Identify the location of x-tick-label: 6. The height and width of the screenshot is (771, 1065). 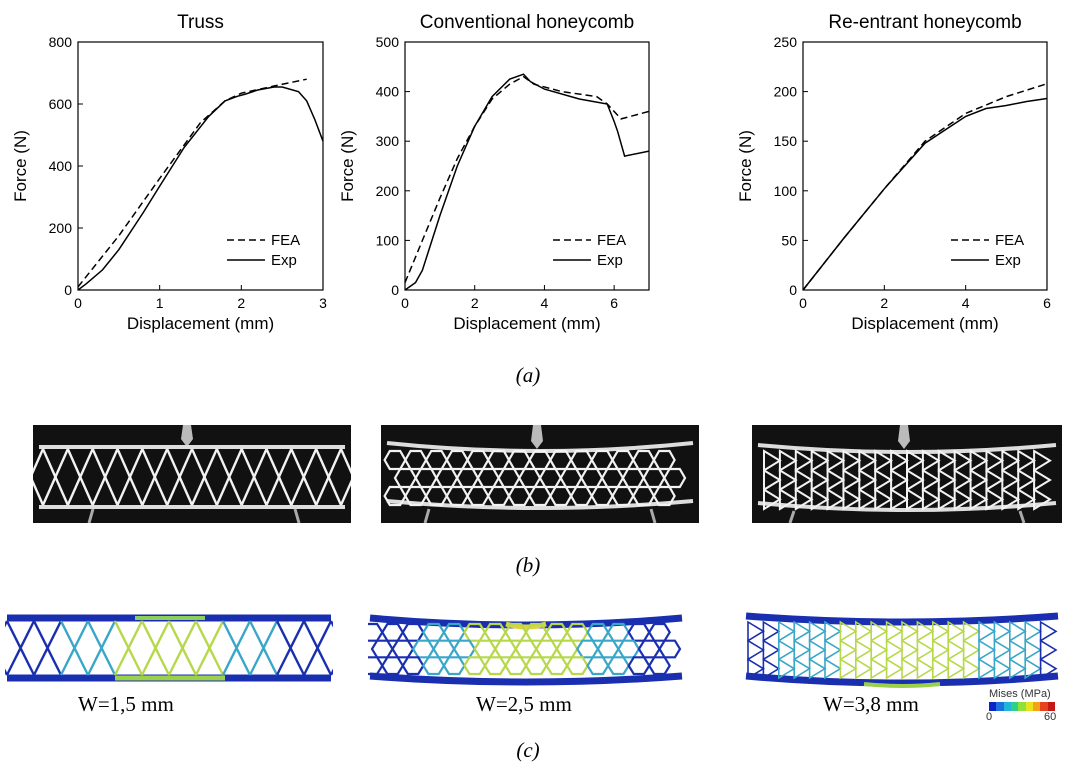
(614, 303).